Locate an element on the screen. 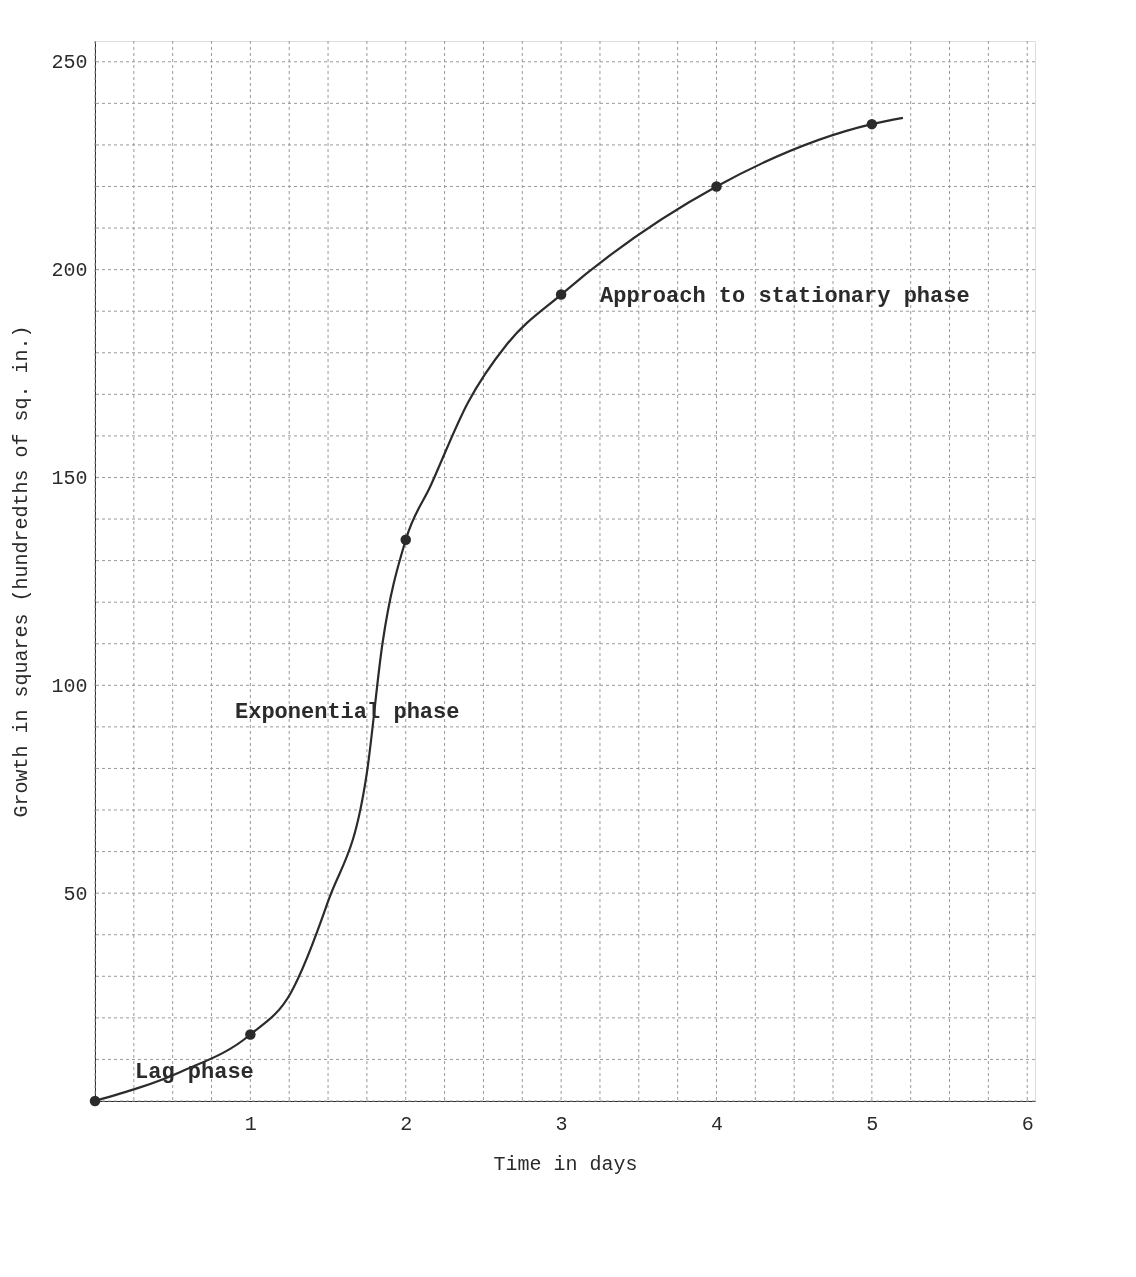 The width and height of the screenshot is (1136, 1277). x-tick-label: 5 is located at coordinates (872, 1124).